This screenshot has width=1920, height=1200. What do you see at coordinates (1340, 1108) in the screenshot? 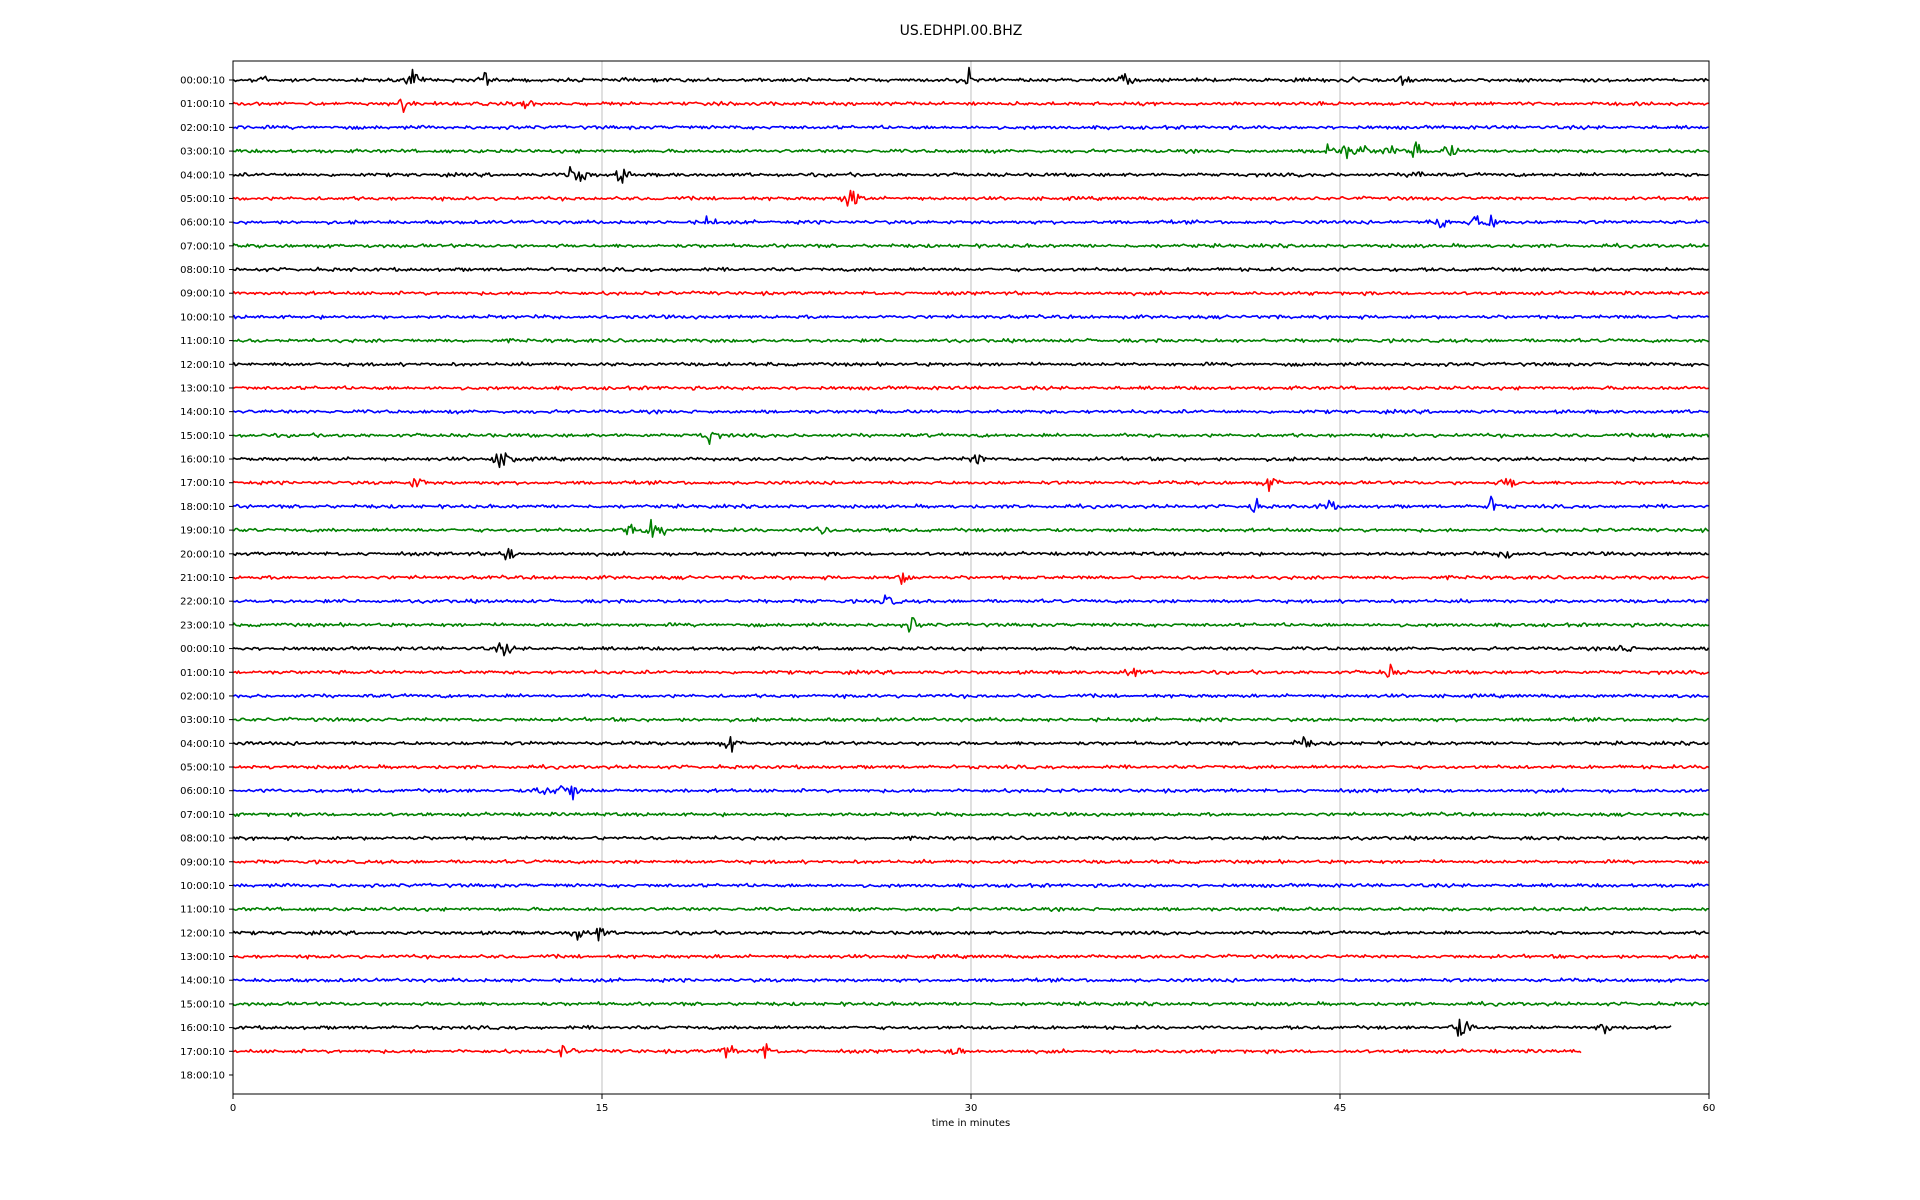
I see `x-tick-label: 45` at bounding box center [1340, 1108].